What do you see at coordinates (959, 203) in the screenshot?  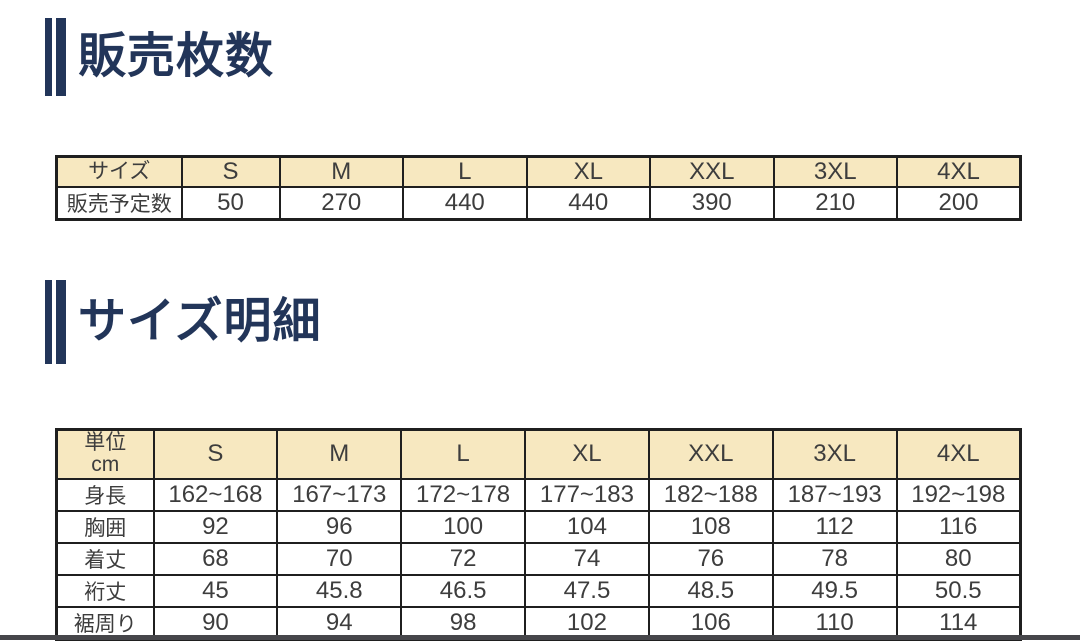 I see `planned-sales-value: 200` at bounding box center [959, 203].